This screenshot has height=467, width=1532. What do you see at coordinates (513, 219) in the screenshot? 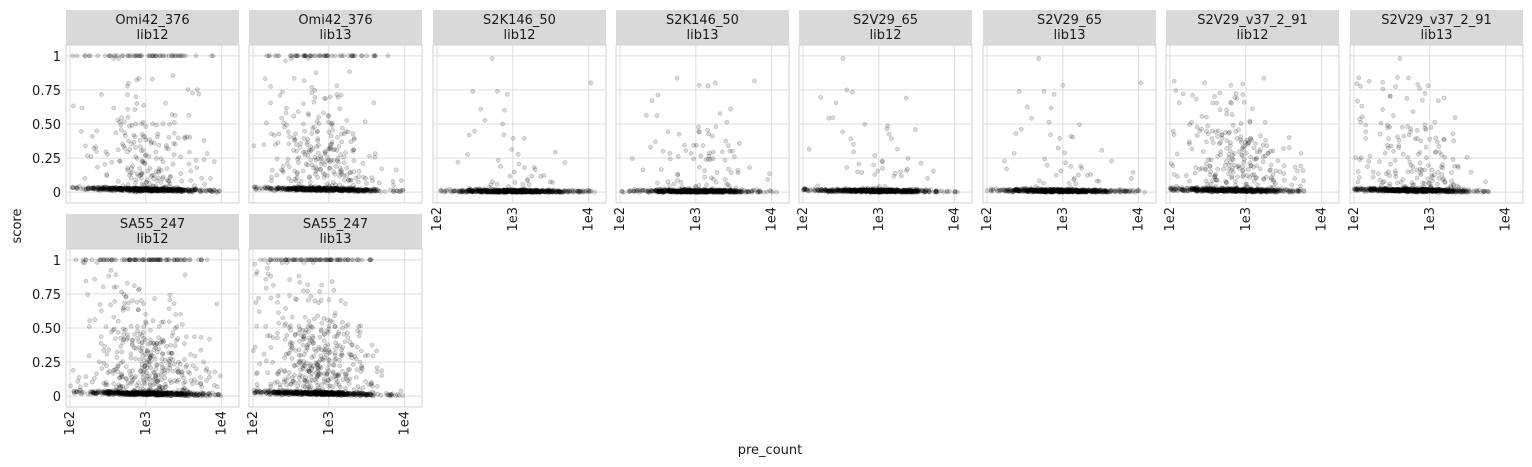
I see `x-tick-label: 1e3` at bounding box center [513, 219].